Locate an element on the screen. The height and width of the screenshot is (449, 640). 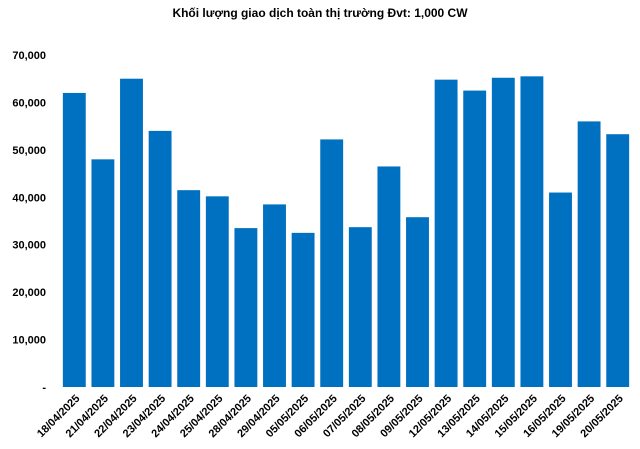
y-tick-label: 50,000 is located at coordinates (29, 151).